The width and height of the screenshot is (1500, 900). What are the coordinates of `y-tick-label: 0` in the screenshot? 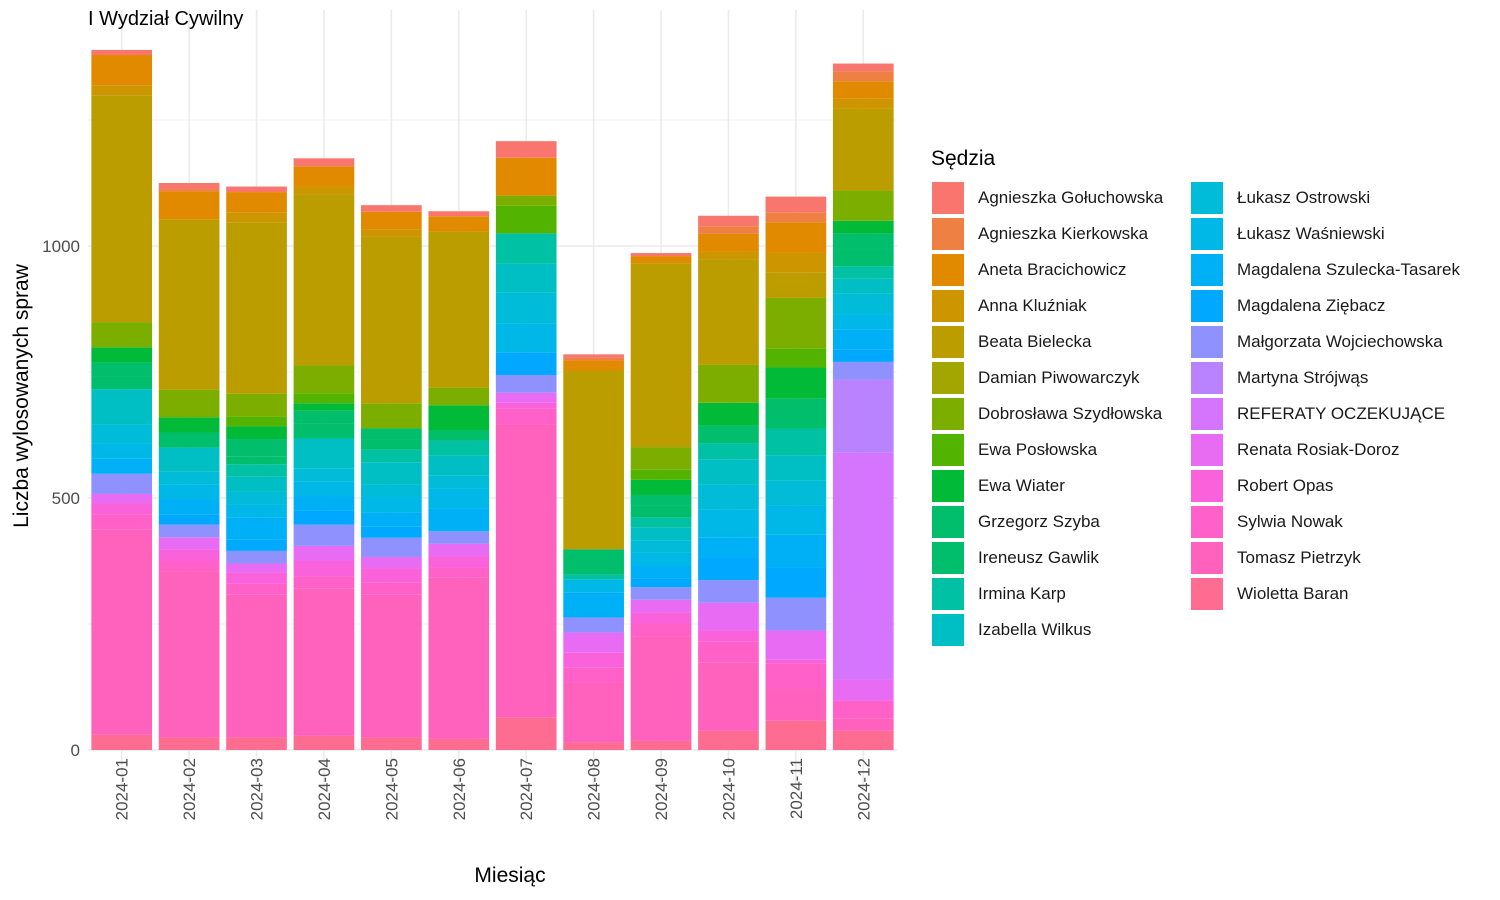 It's located at (75, 750).